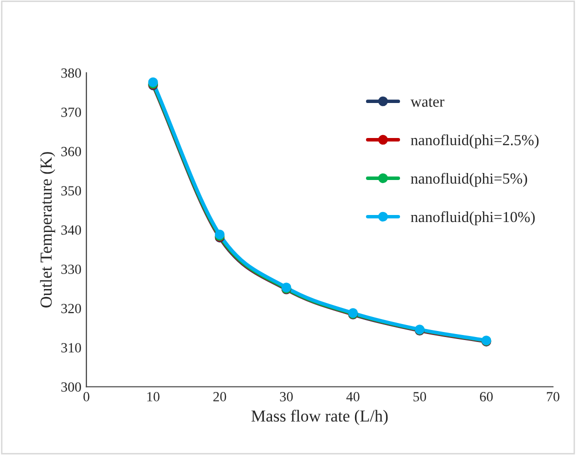  What do you see at coordinates (48, 230) in the screenshot?
I see `y-axis-title: Outlet Temperature (K)` at bounding box center [48, 230].